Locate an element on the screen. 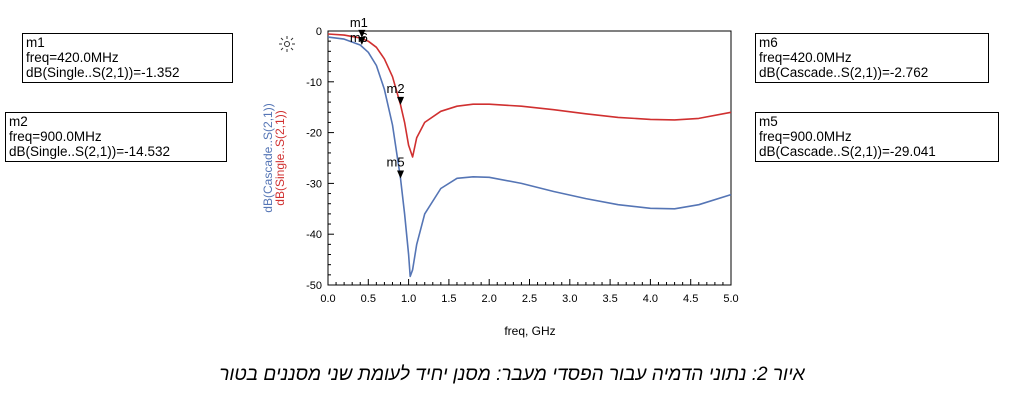 This screenshot has width=1024, height=403. x-tick-label: 0.5 is located at coordinates (368, 299).